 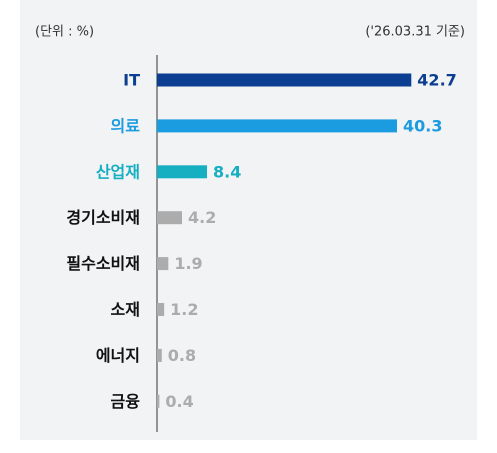 I want to click on value-label: 8.4, so click(x=227, y=171).